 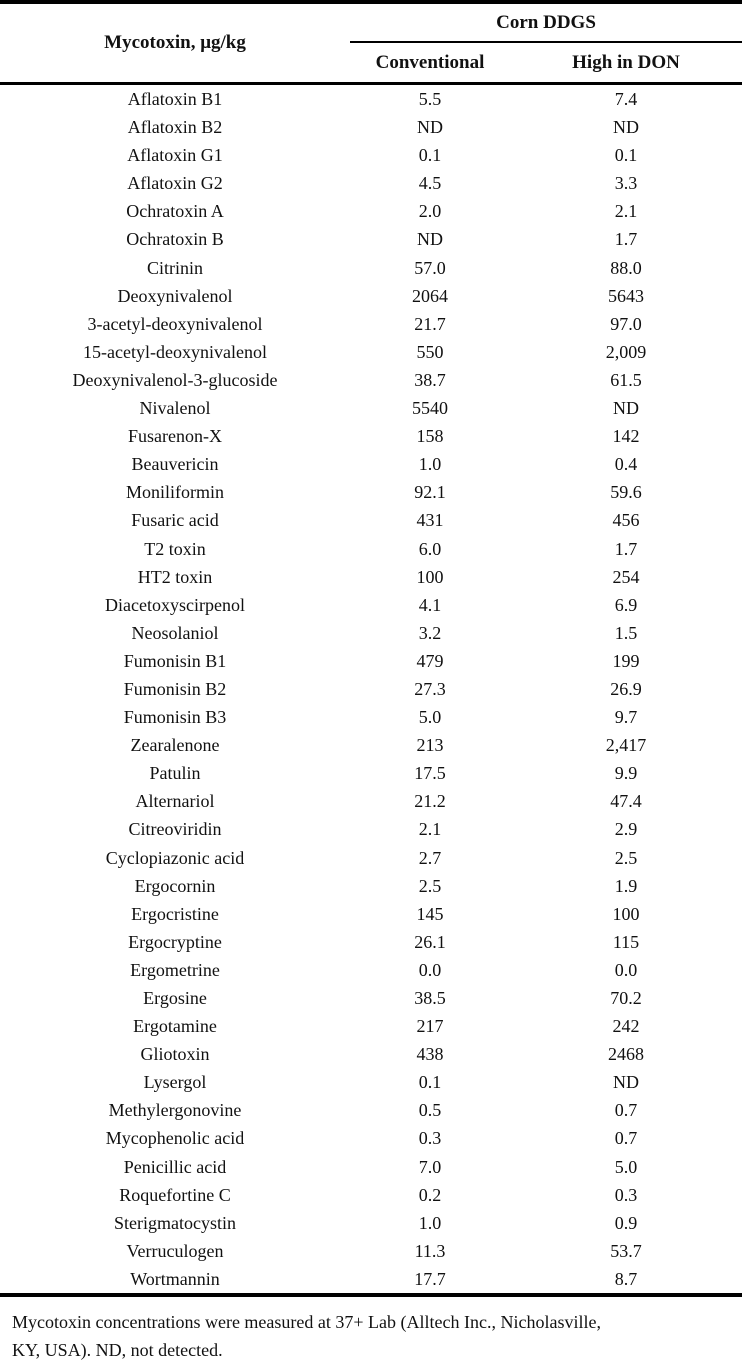 What do you see at coordinates (626, 379) in the screenshot?
I see `high-in-don-value-cell: 61.5` at bounding box center [626, 379].